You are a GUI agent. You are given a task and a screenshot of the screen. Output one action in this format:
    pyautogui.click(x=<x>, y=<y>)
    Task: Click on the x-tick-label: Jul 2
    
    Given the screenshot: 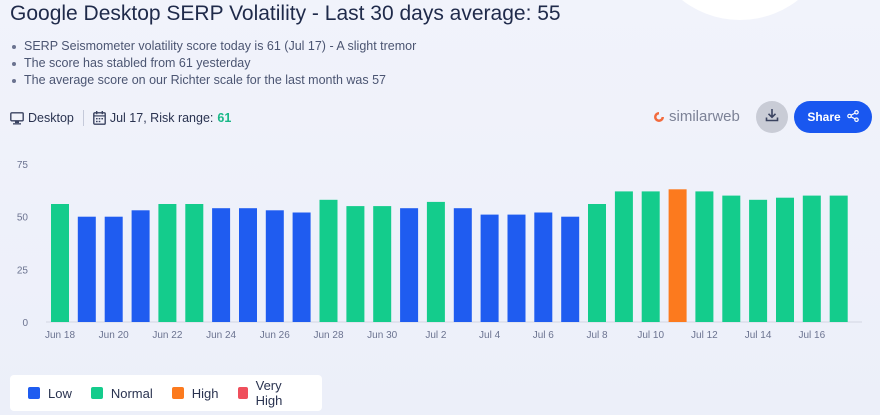 What is the action you would take?
    pyautogui.click(x=436, y=335)
    